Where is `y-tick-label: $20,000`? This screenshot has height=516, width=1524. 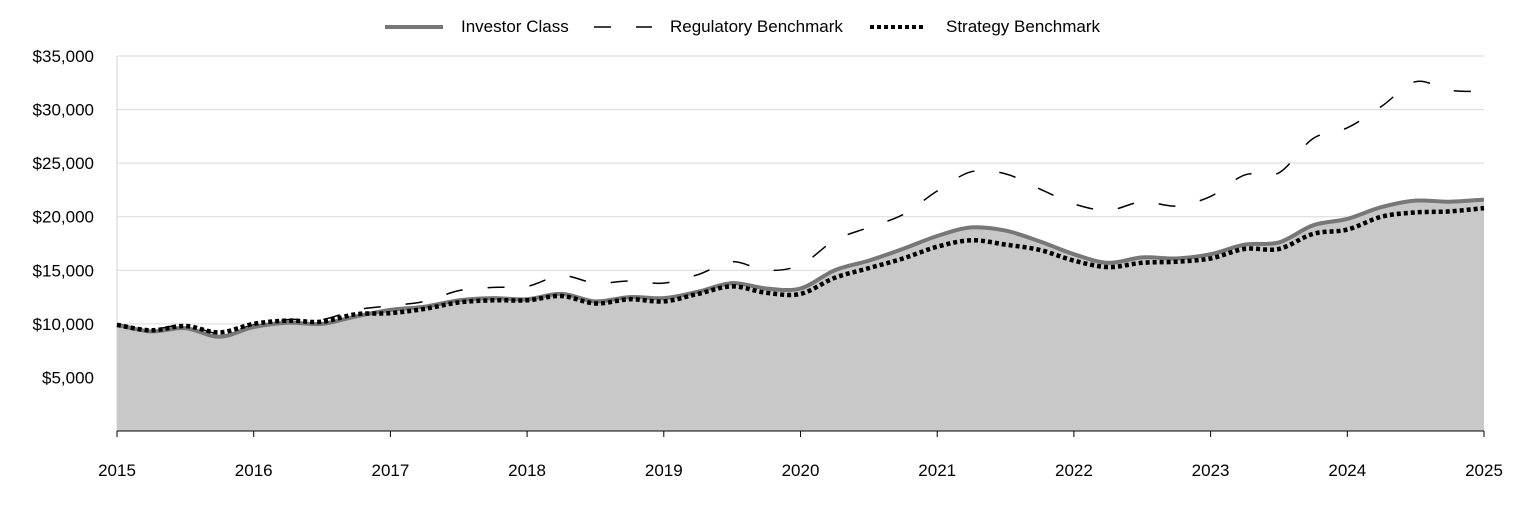
y-tick-label: $20,000 is located at coordinates (63, 217).